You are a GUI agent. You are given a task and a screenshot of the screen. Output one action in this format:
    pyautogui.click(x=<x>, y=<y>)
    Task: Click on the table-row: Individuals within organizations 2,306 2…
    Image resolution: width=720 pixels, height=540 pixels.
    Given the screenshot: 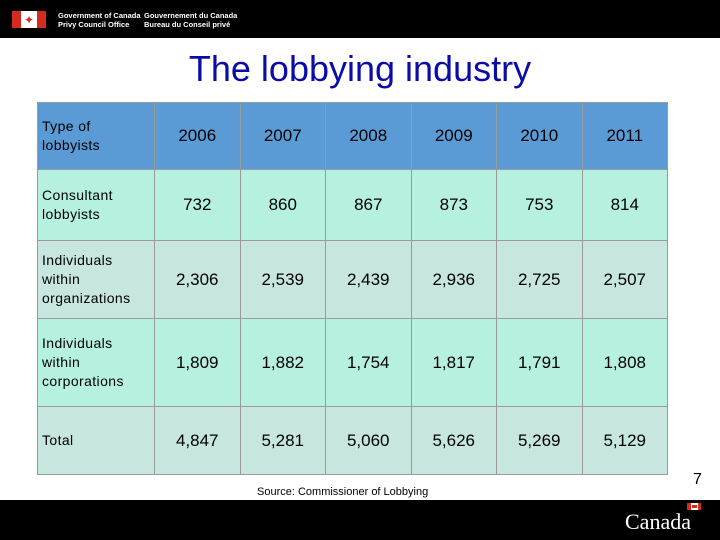 What is the action you would take?
    pyautogui.click(x=352, y=279)
    